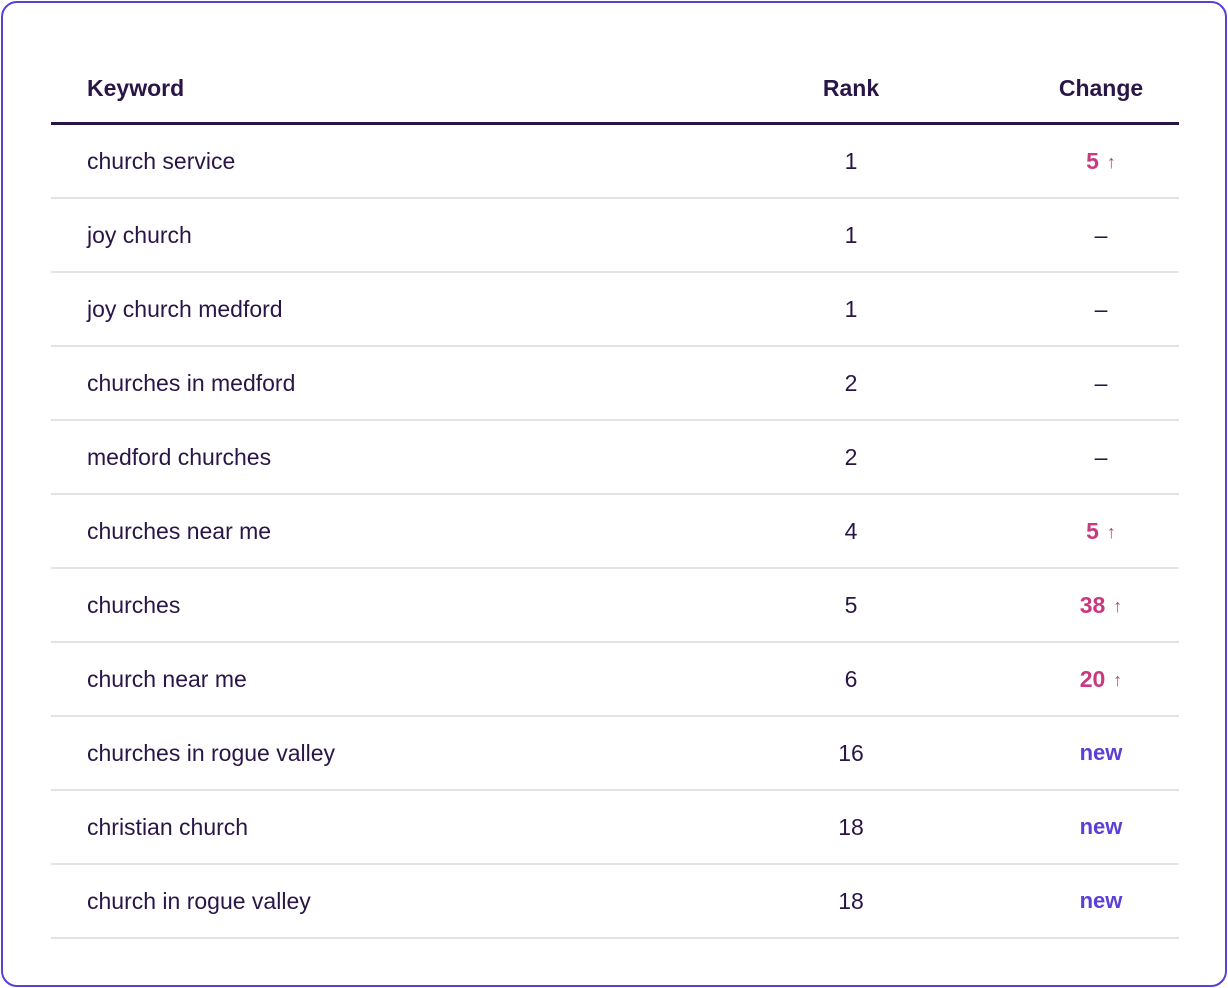  What do you see at coordinates (136, 88) in the screenshot?
I see `header-keyword: Keyword` at bounding box center [136, 88].